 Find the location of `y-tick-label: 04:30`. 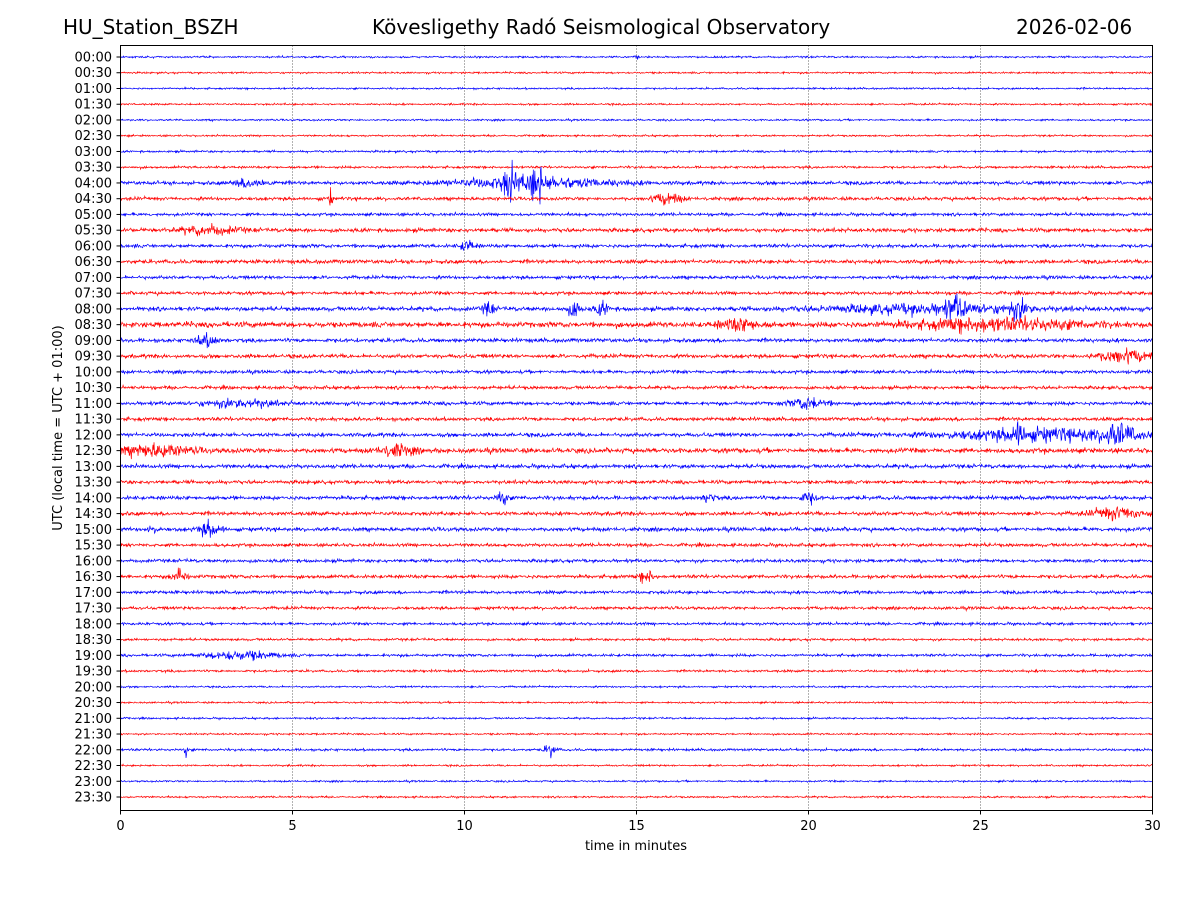

y-tick-label: 04:30 is located at coordinates (93, 199).